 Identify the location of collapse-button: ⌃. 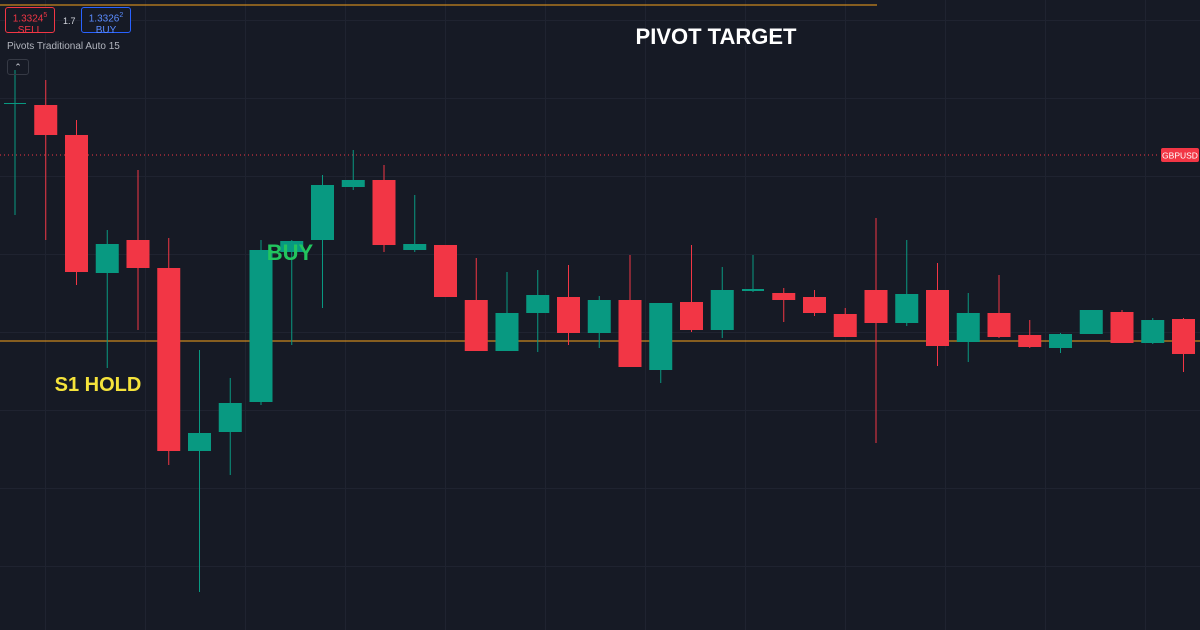
(18, 67).